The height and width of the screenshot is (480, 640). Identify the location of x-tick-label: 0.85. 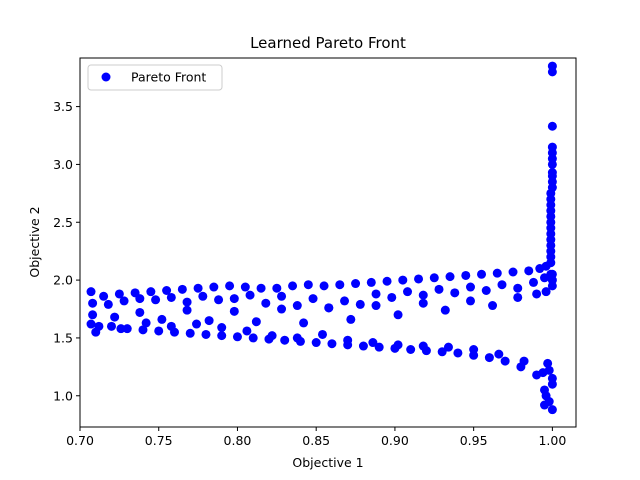
(316, 440).